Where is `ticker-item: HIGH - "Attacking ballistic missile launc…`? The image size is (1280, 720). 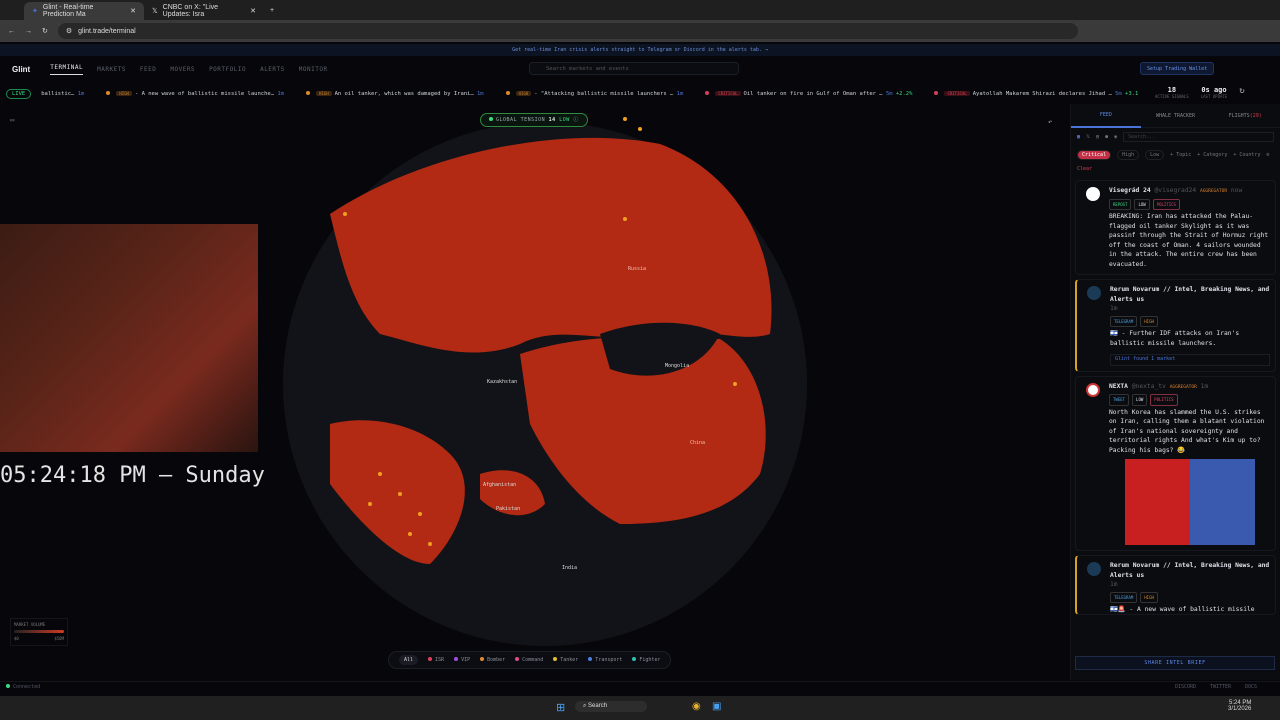 ticker-item: HIGH - "Attacking ballistic missile launc… is located at coordinates (594, 94).